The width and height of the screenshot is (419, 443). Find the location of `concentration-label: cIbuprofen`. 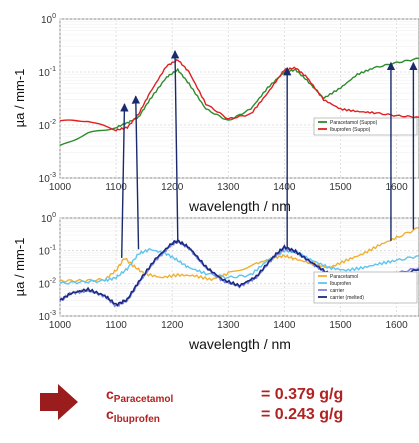

concentration-label: cIbuprofen is located at coordinates (133, 415).